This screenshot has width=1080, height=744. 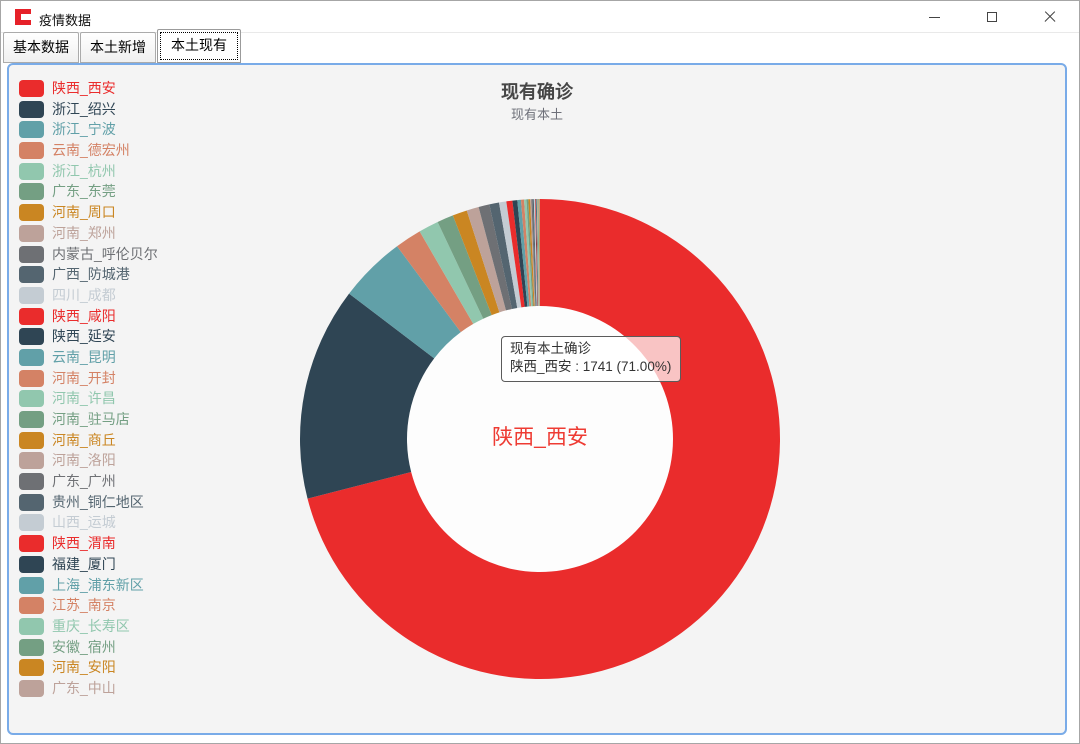 I want to click on pie-slice-内蒙古_呼伦贝尔, so click(x=495, y=257).